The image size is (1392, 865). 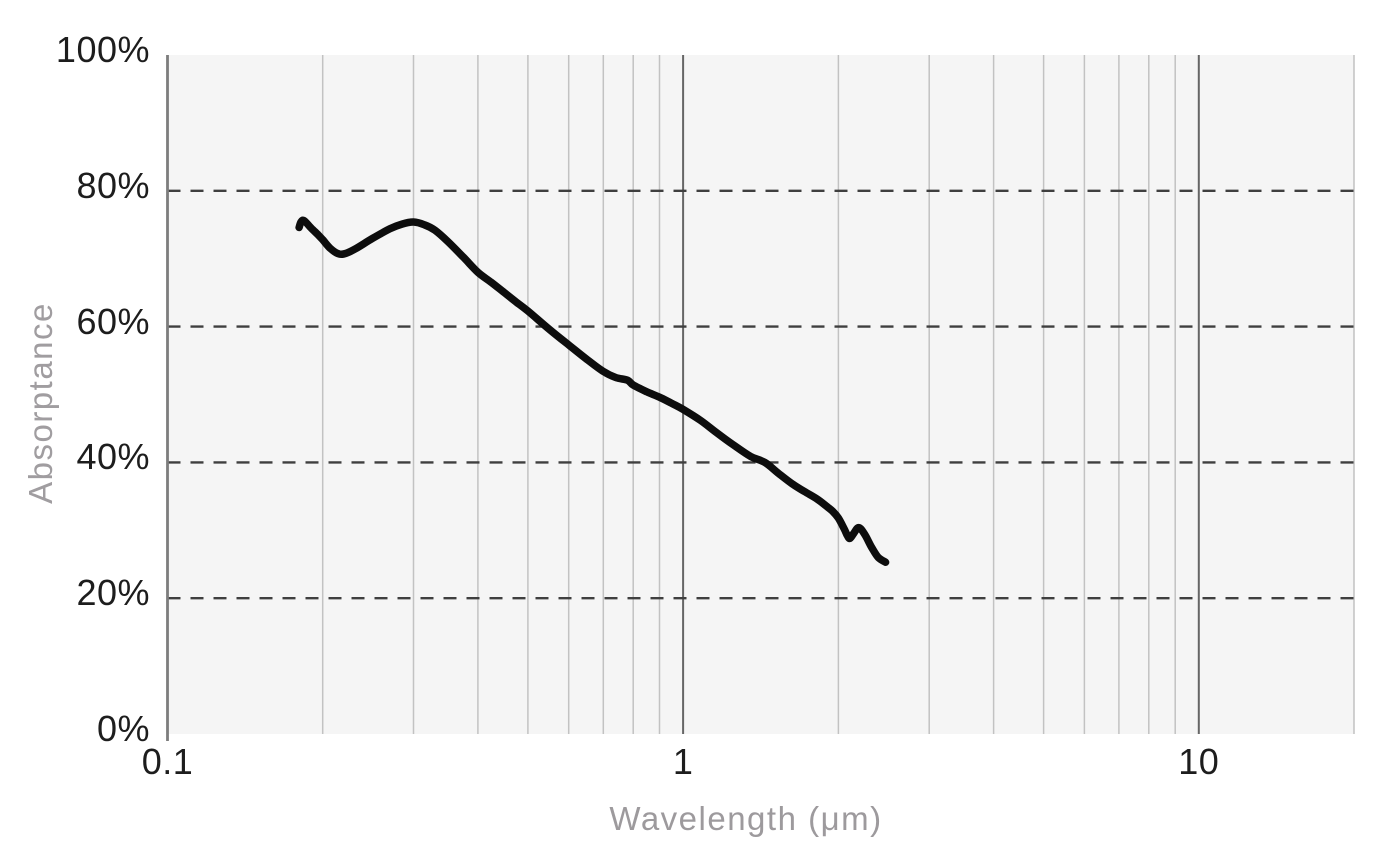 I want to click on x-axis-title: Wavelength (μm), so click(x=746, y=818).